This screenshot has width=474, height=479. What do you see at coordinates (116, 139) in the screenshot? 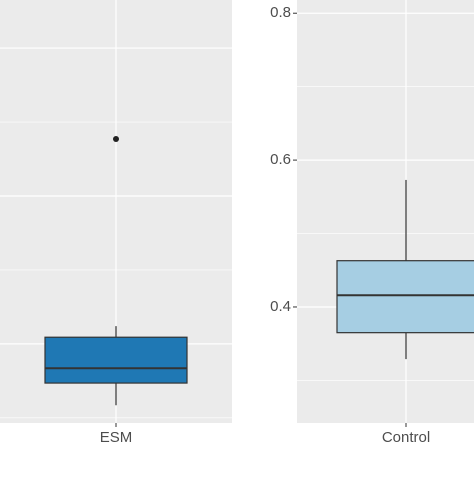
I see `outlier` at bounding box center [116, 139].